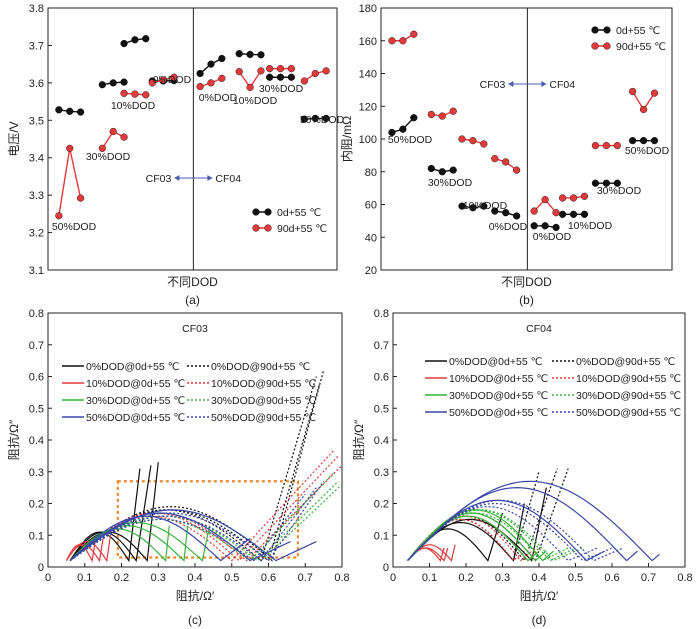 This screenshot has height=629, width=700. Describe the element at coordinates (228, 179) in the screenshot. I see `cf04-label: CF04` at that location.